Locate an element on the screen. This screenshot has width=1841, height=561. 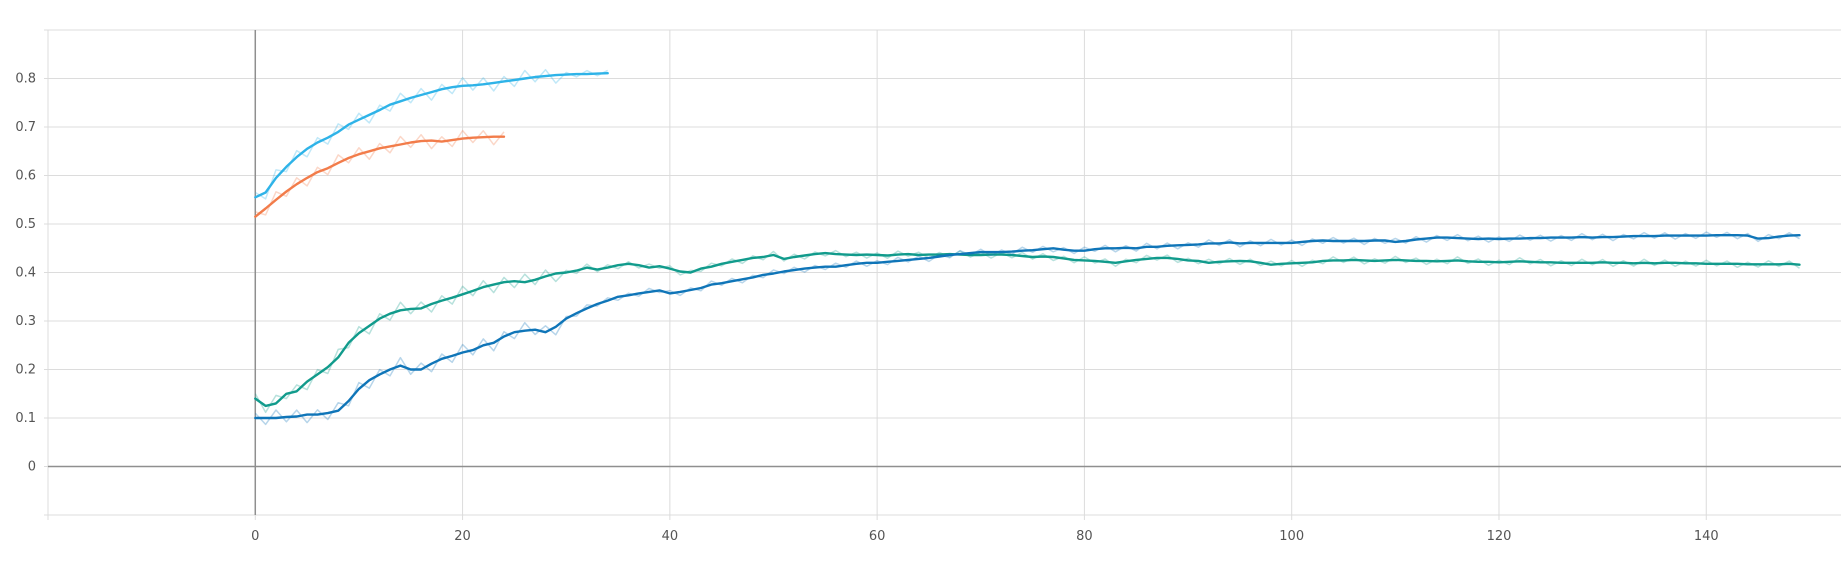
y-tick-label: 0.5 is located at coordinates (25, 224).